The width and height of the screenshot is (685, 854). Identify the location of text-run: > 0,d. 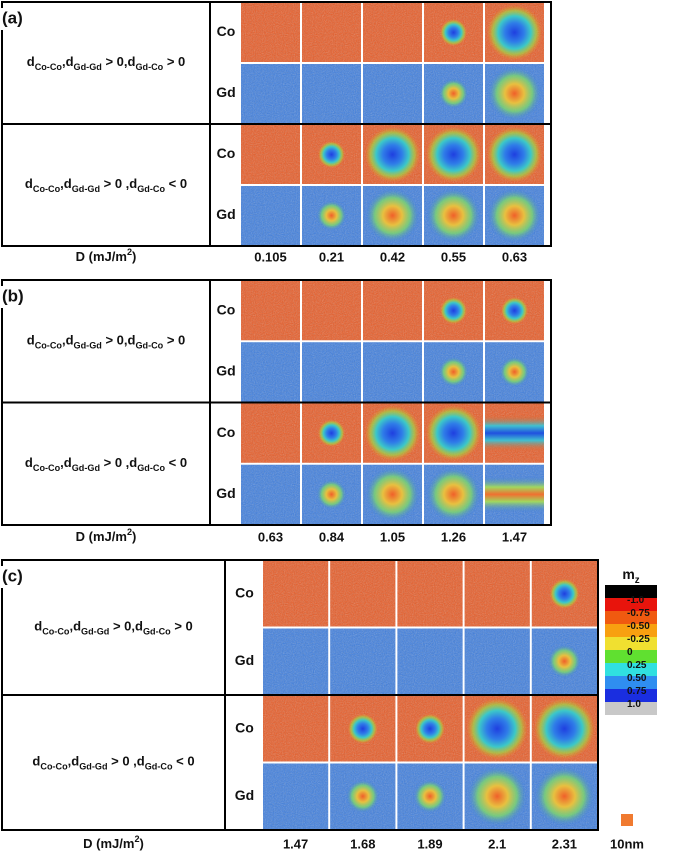
(126, 626).